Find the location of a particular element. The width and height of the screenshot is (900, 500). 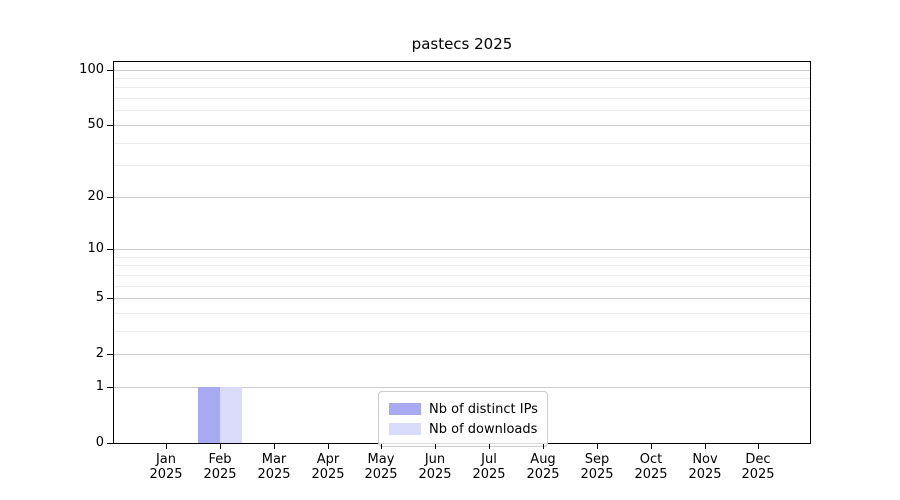

y-tick-label: 20 is located at coordinates (95, 196).